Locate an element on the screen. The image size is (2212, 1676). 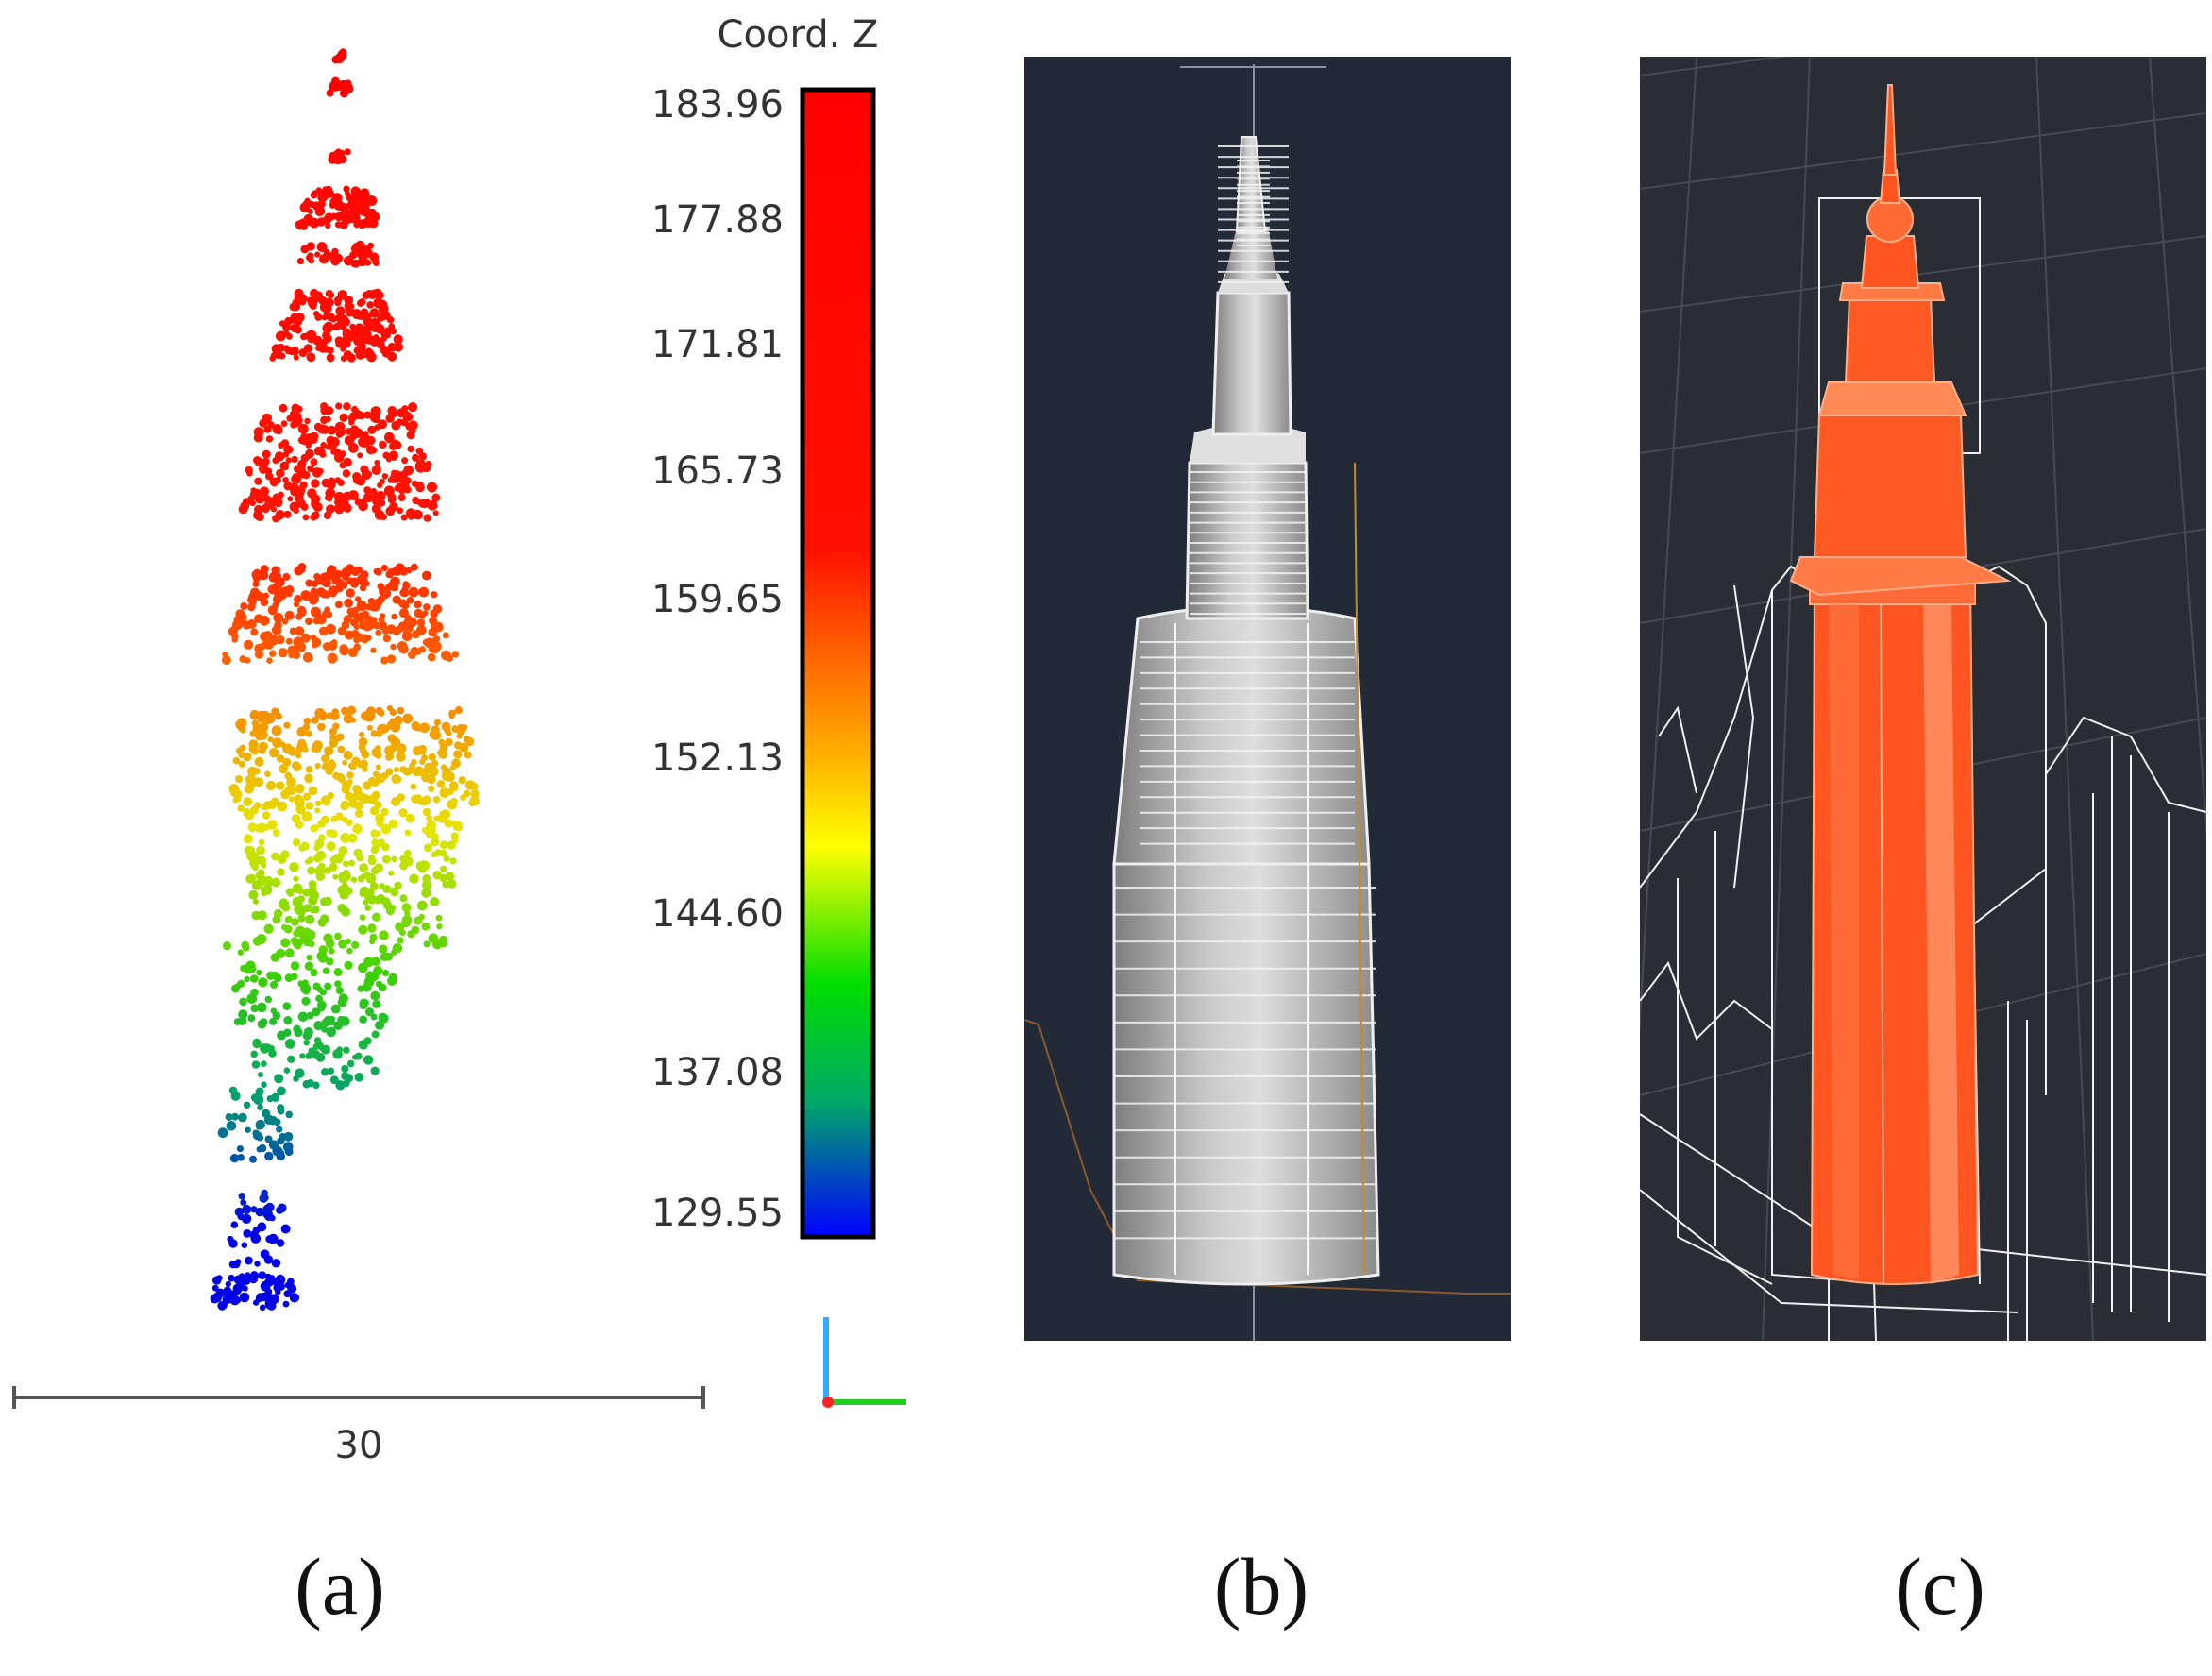
colorbar-title: Coord. Z is located at coordinates (798, 35).